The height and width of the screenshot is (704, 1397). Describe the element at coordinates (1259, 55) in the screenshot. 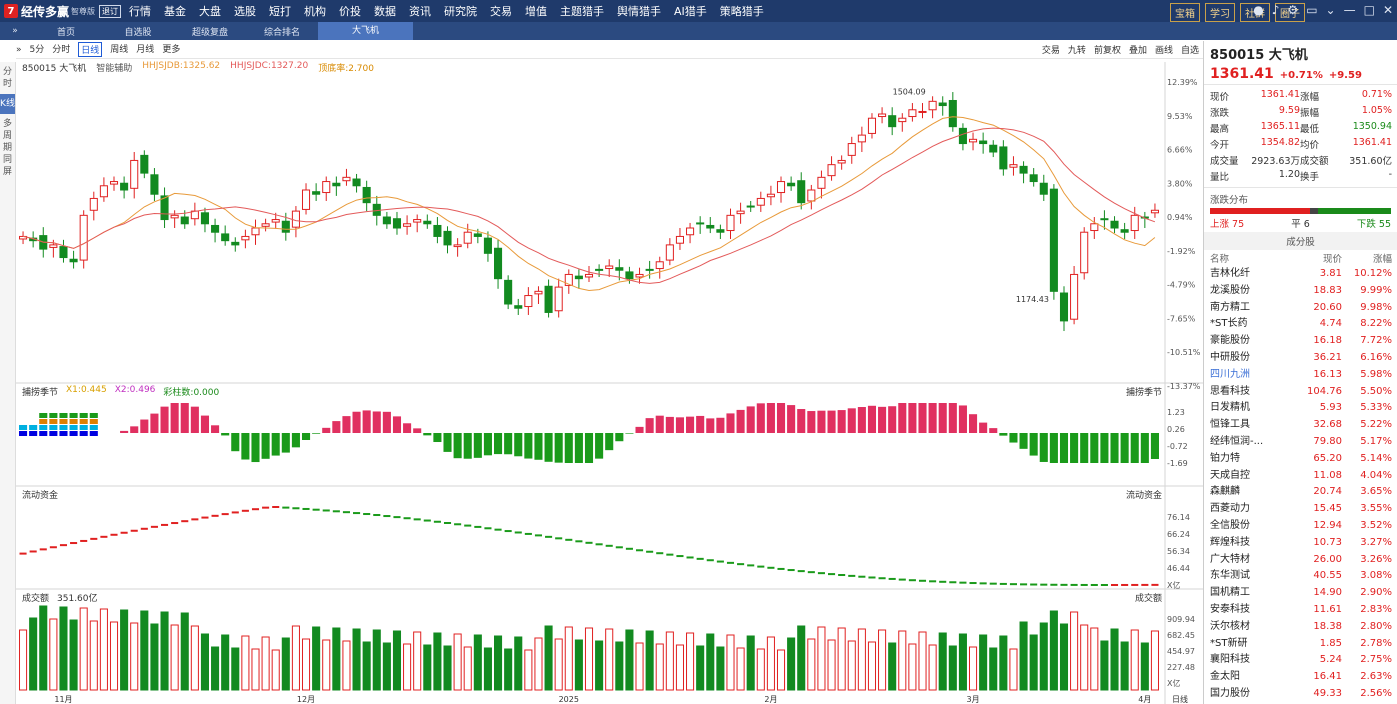

I see `quote-title: 850015 大飞机` at that location.